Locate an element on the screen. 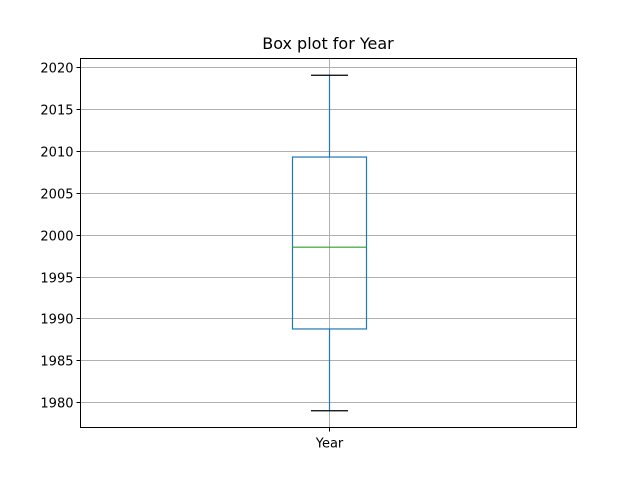 The width and height of the screenshot is (640, 480). y-tick-label: 2020 is located at coordinates (56, 69).